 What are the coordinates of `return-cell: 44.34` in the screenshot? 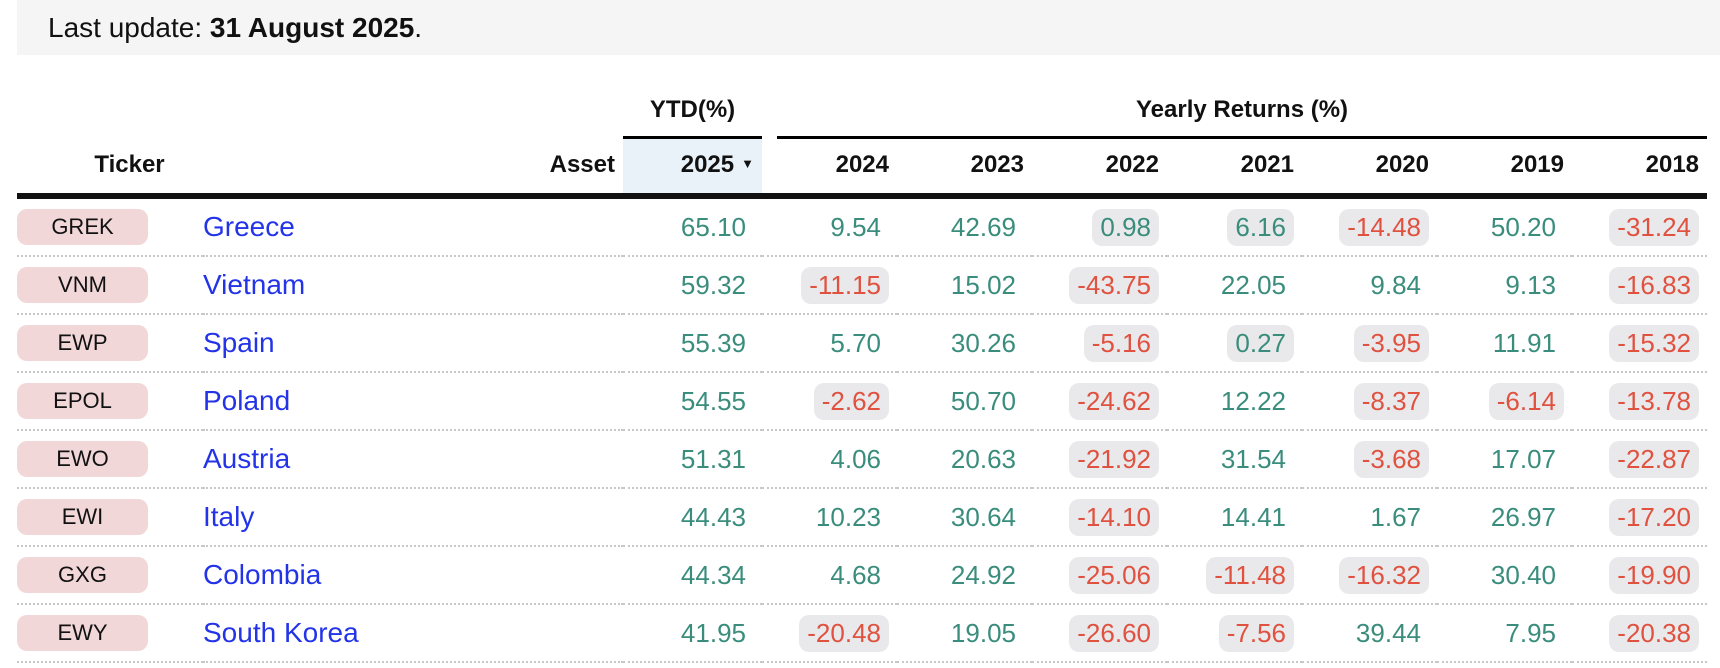 It's located at (692, 575).